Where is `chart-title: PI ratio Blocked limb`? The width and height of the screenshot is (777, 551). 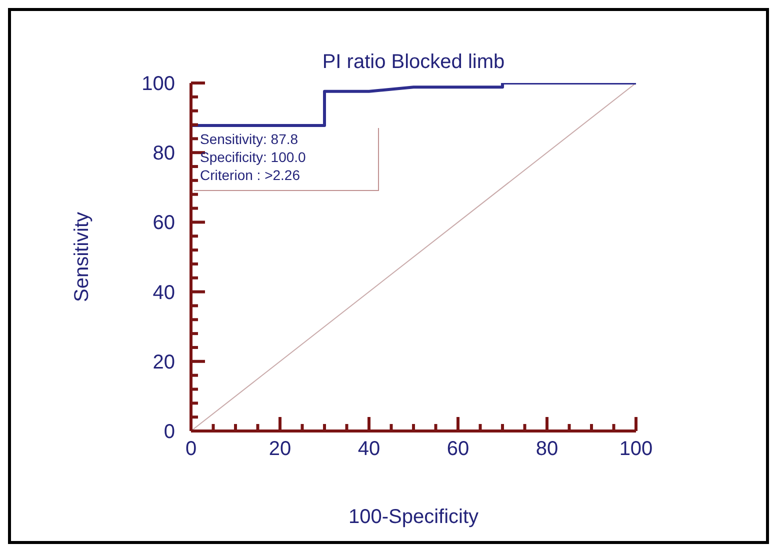 chart-title: PI ratio Blocked limb is located at coordinates (413, 62).